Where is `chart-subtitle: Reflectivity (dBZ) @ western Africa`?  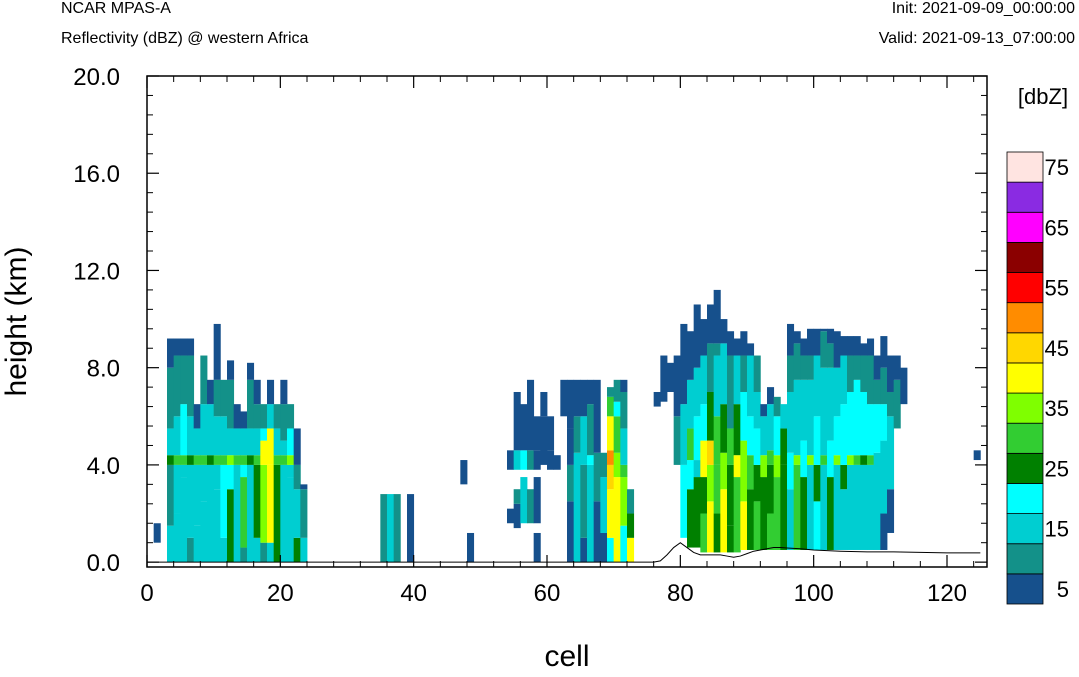
chart-subtitle: Reflectivity (dBZ) @ western Africa is located at coordinates (185, 38).